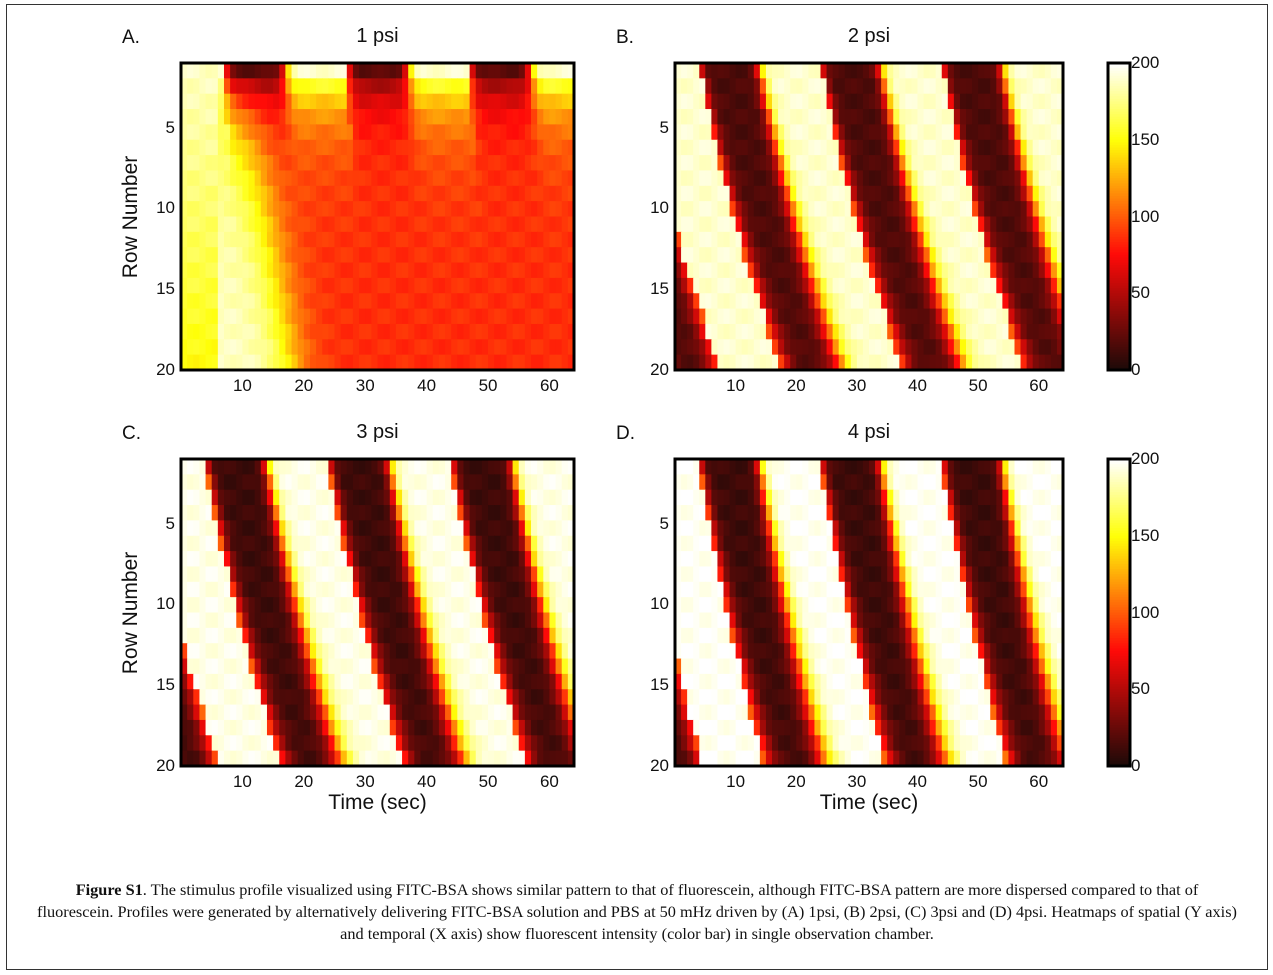 This screenshot has width=1273, height=975. What do you see at coordinates (869, 216) in the screenshot?
I see `panel-b-axes-box` at bounding box center [869, 216].